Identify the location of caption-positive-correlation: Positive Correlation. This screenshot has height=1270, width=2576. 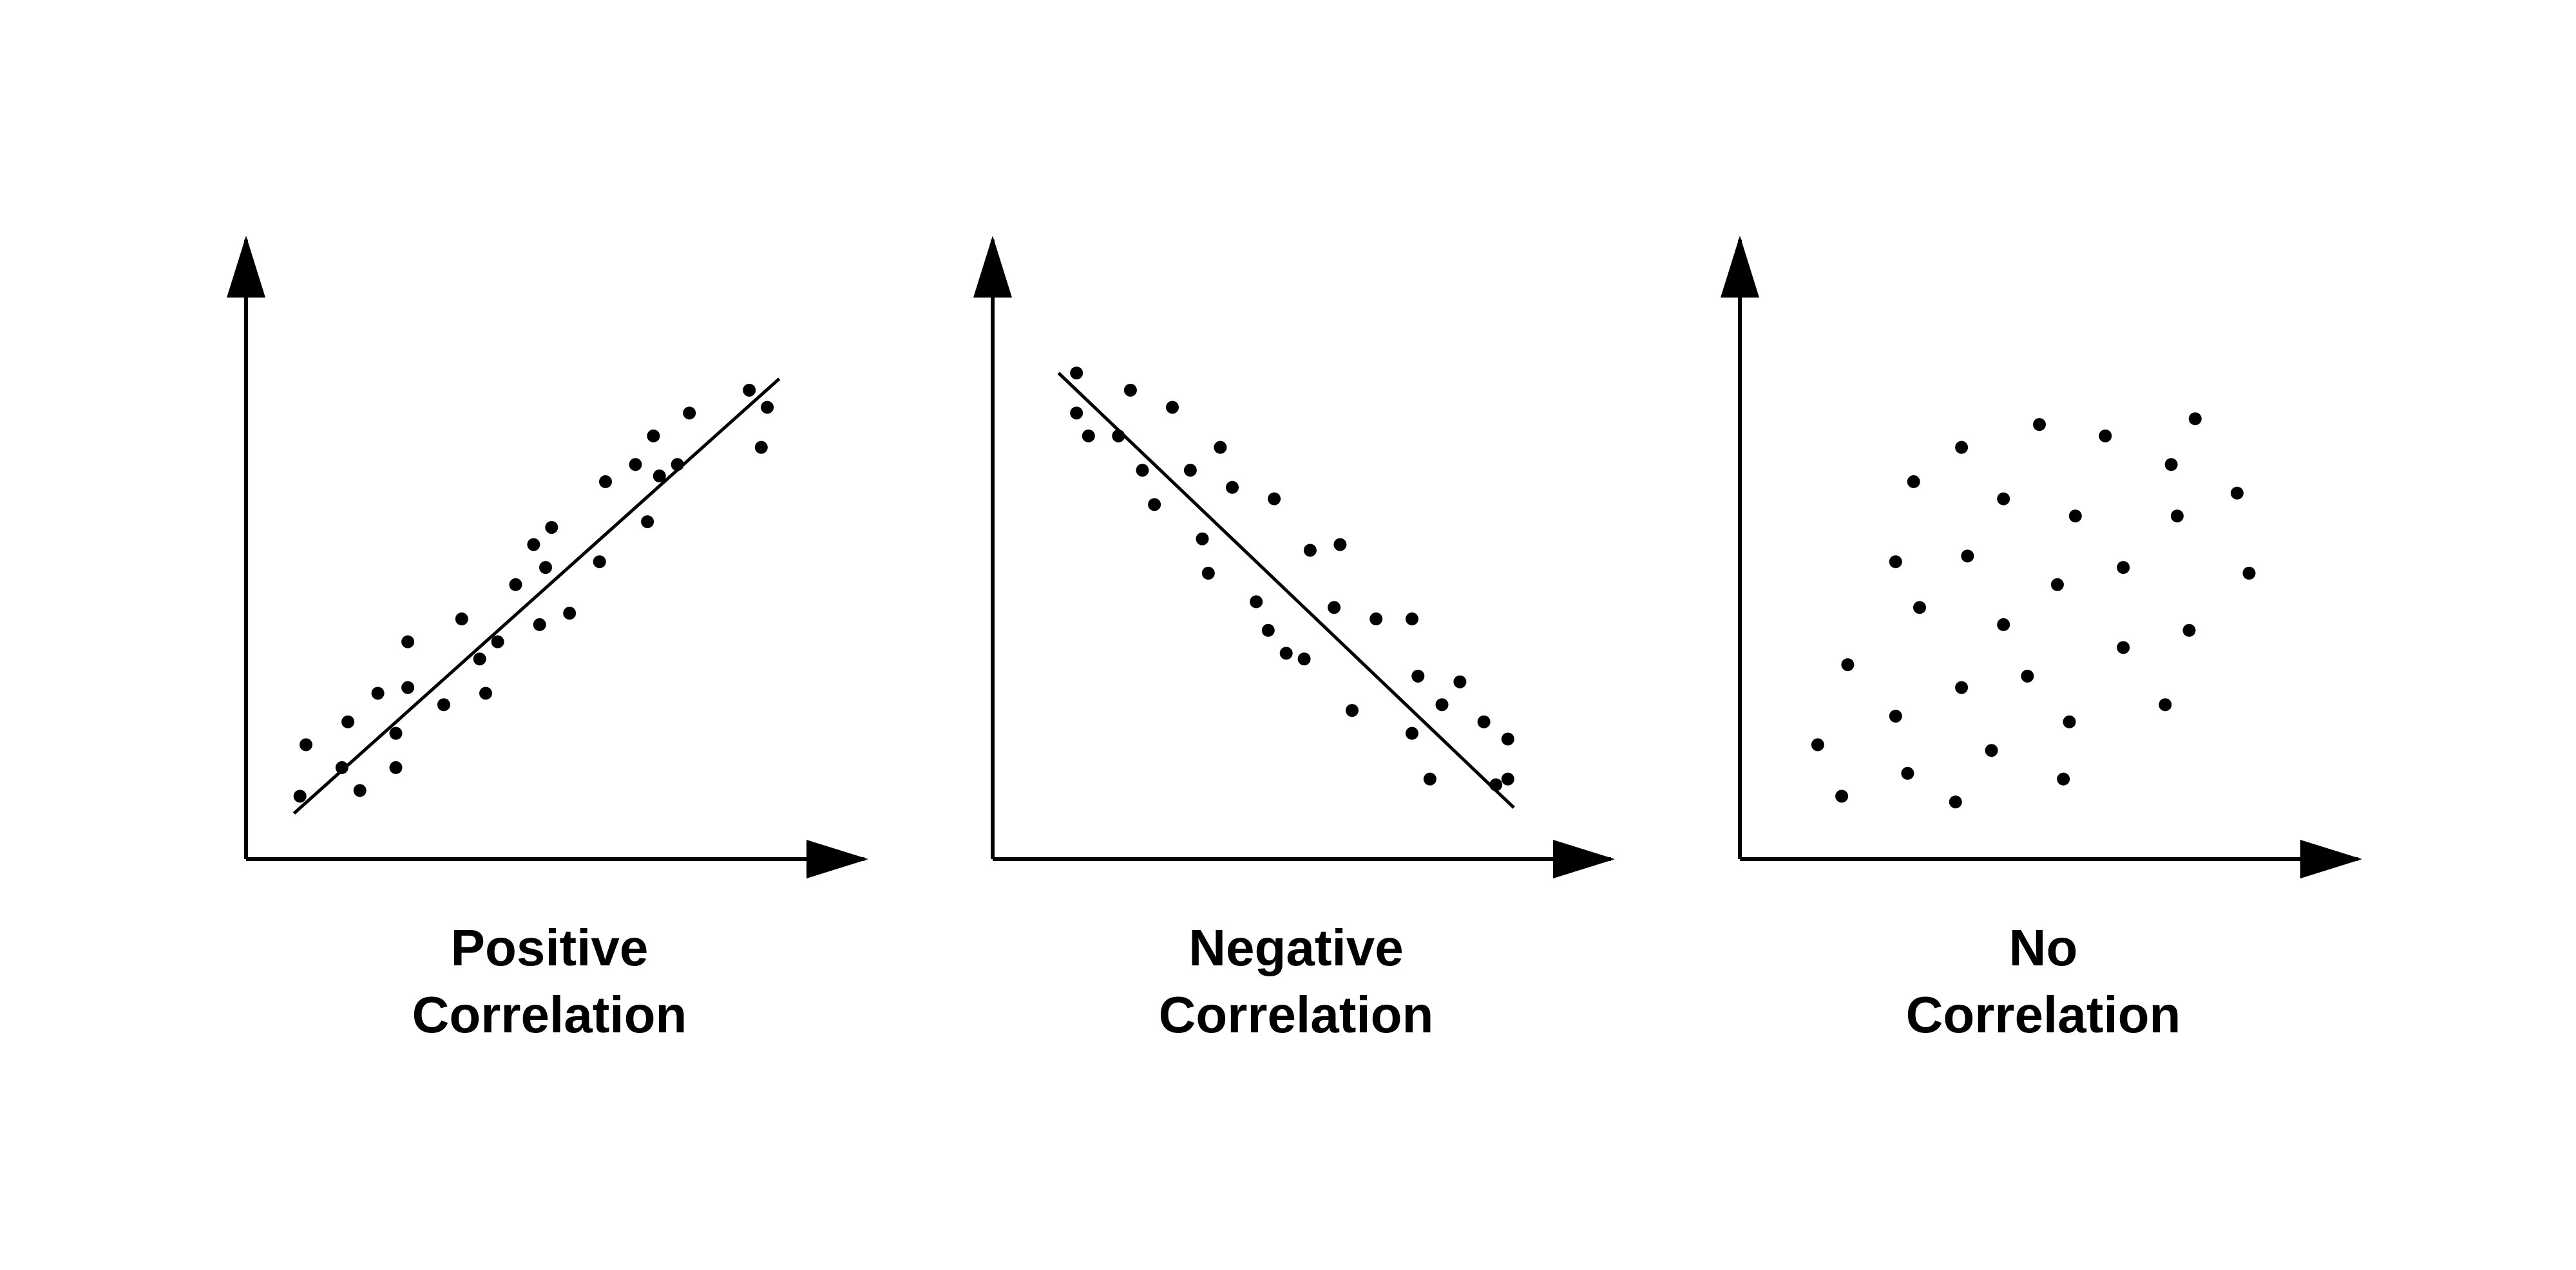
(549, 981).